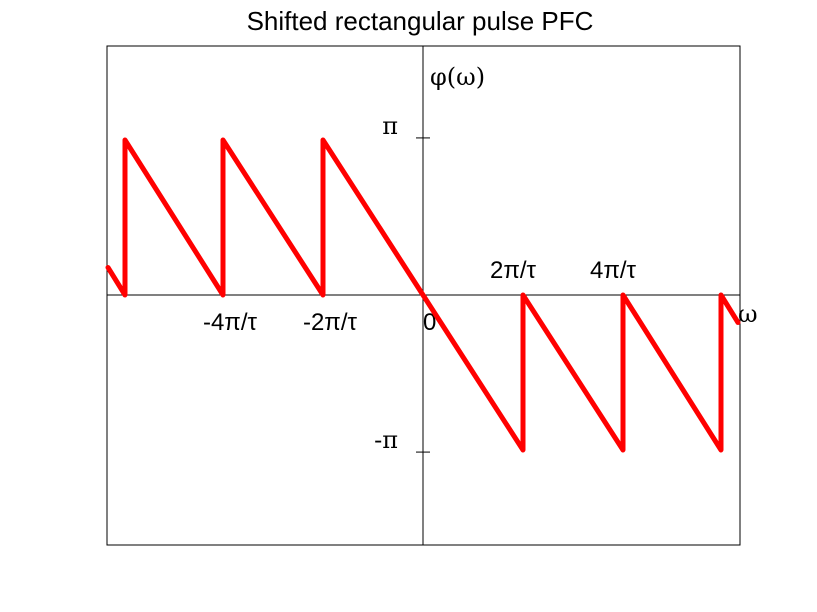 This screenshot has width=817, height=612. Describe the element at coordinates (457, 77) in the screenshot. I see `y-axis-label: φ(ω)` at that location.